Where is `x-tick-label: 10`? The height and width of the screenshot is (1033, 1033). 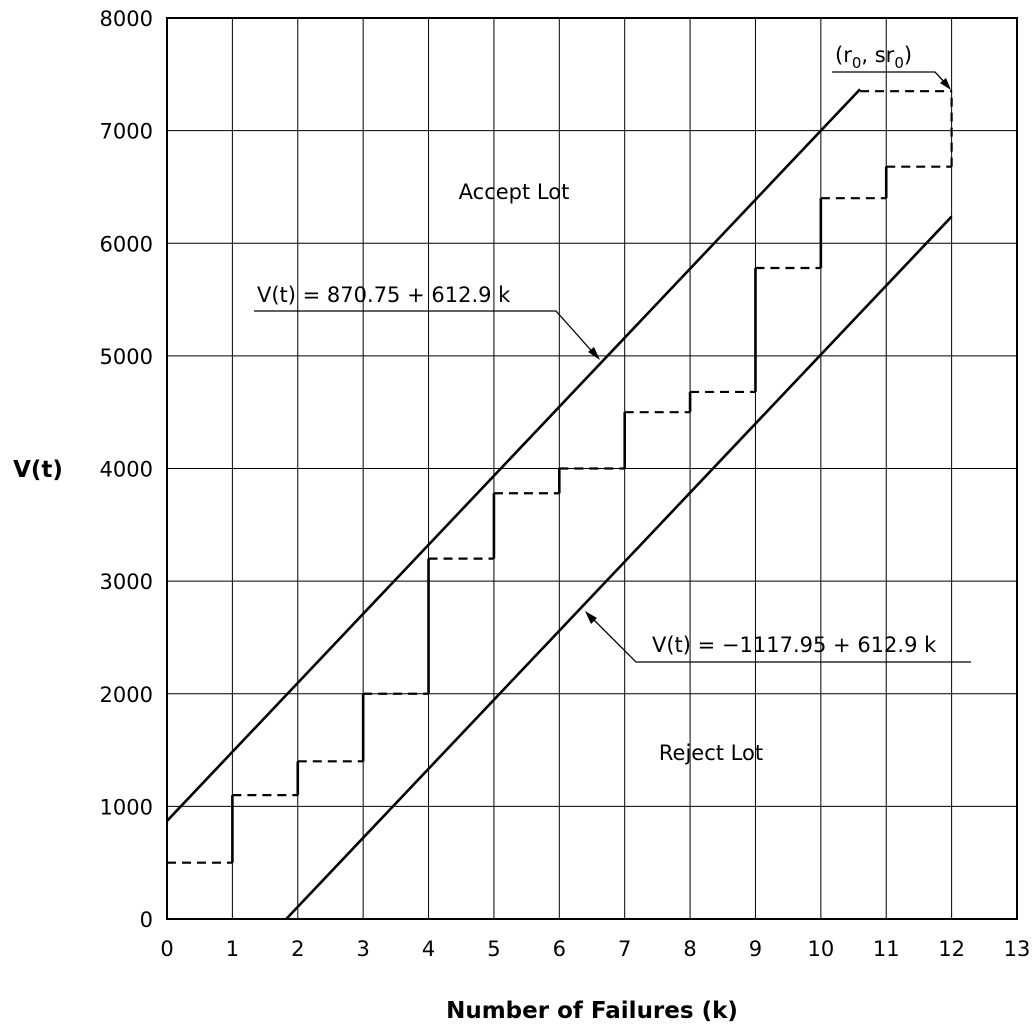 x-tick-label: 10 is located at coordinates (820, 949).